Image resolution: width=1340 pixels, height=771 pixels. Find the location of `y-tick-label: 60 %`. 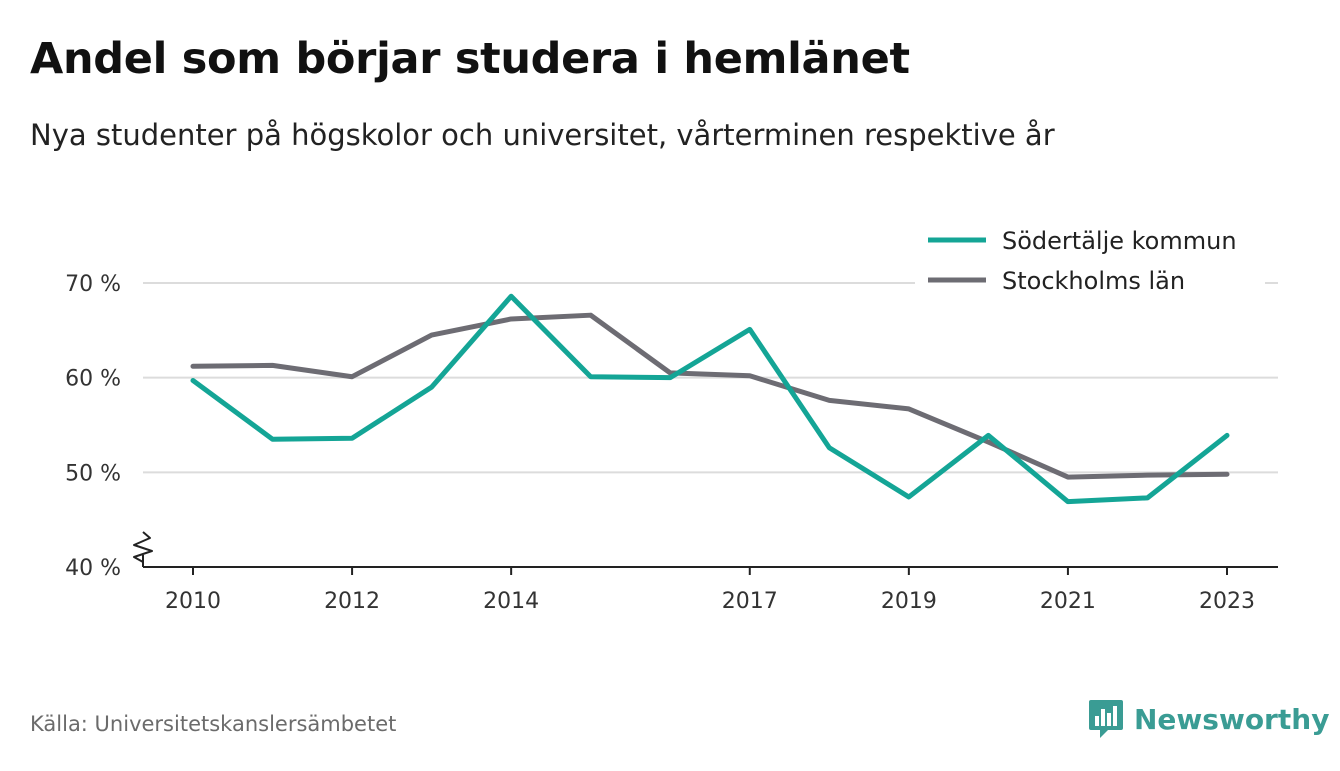

y-tick-label: 60 % is located at coordinates (93, 379).